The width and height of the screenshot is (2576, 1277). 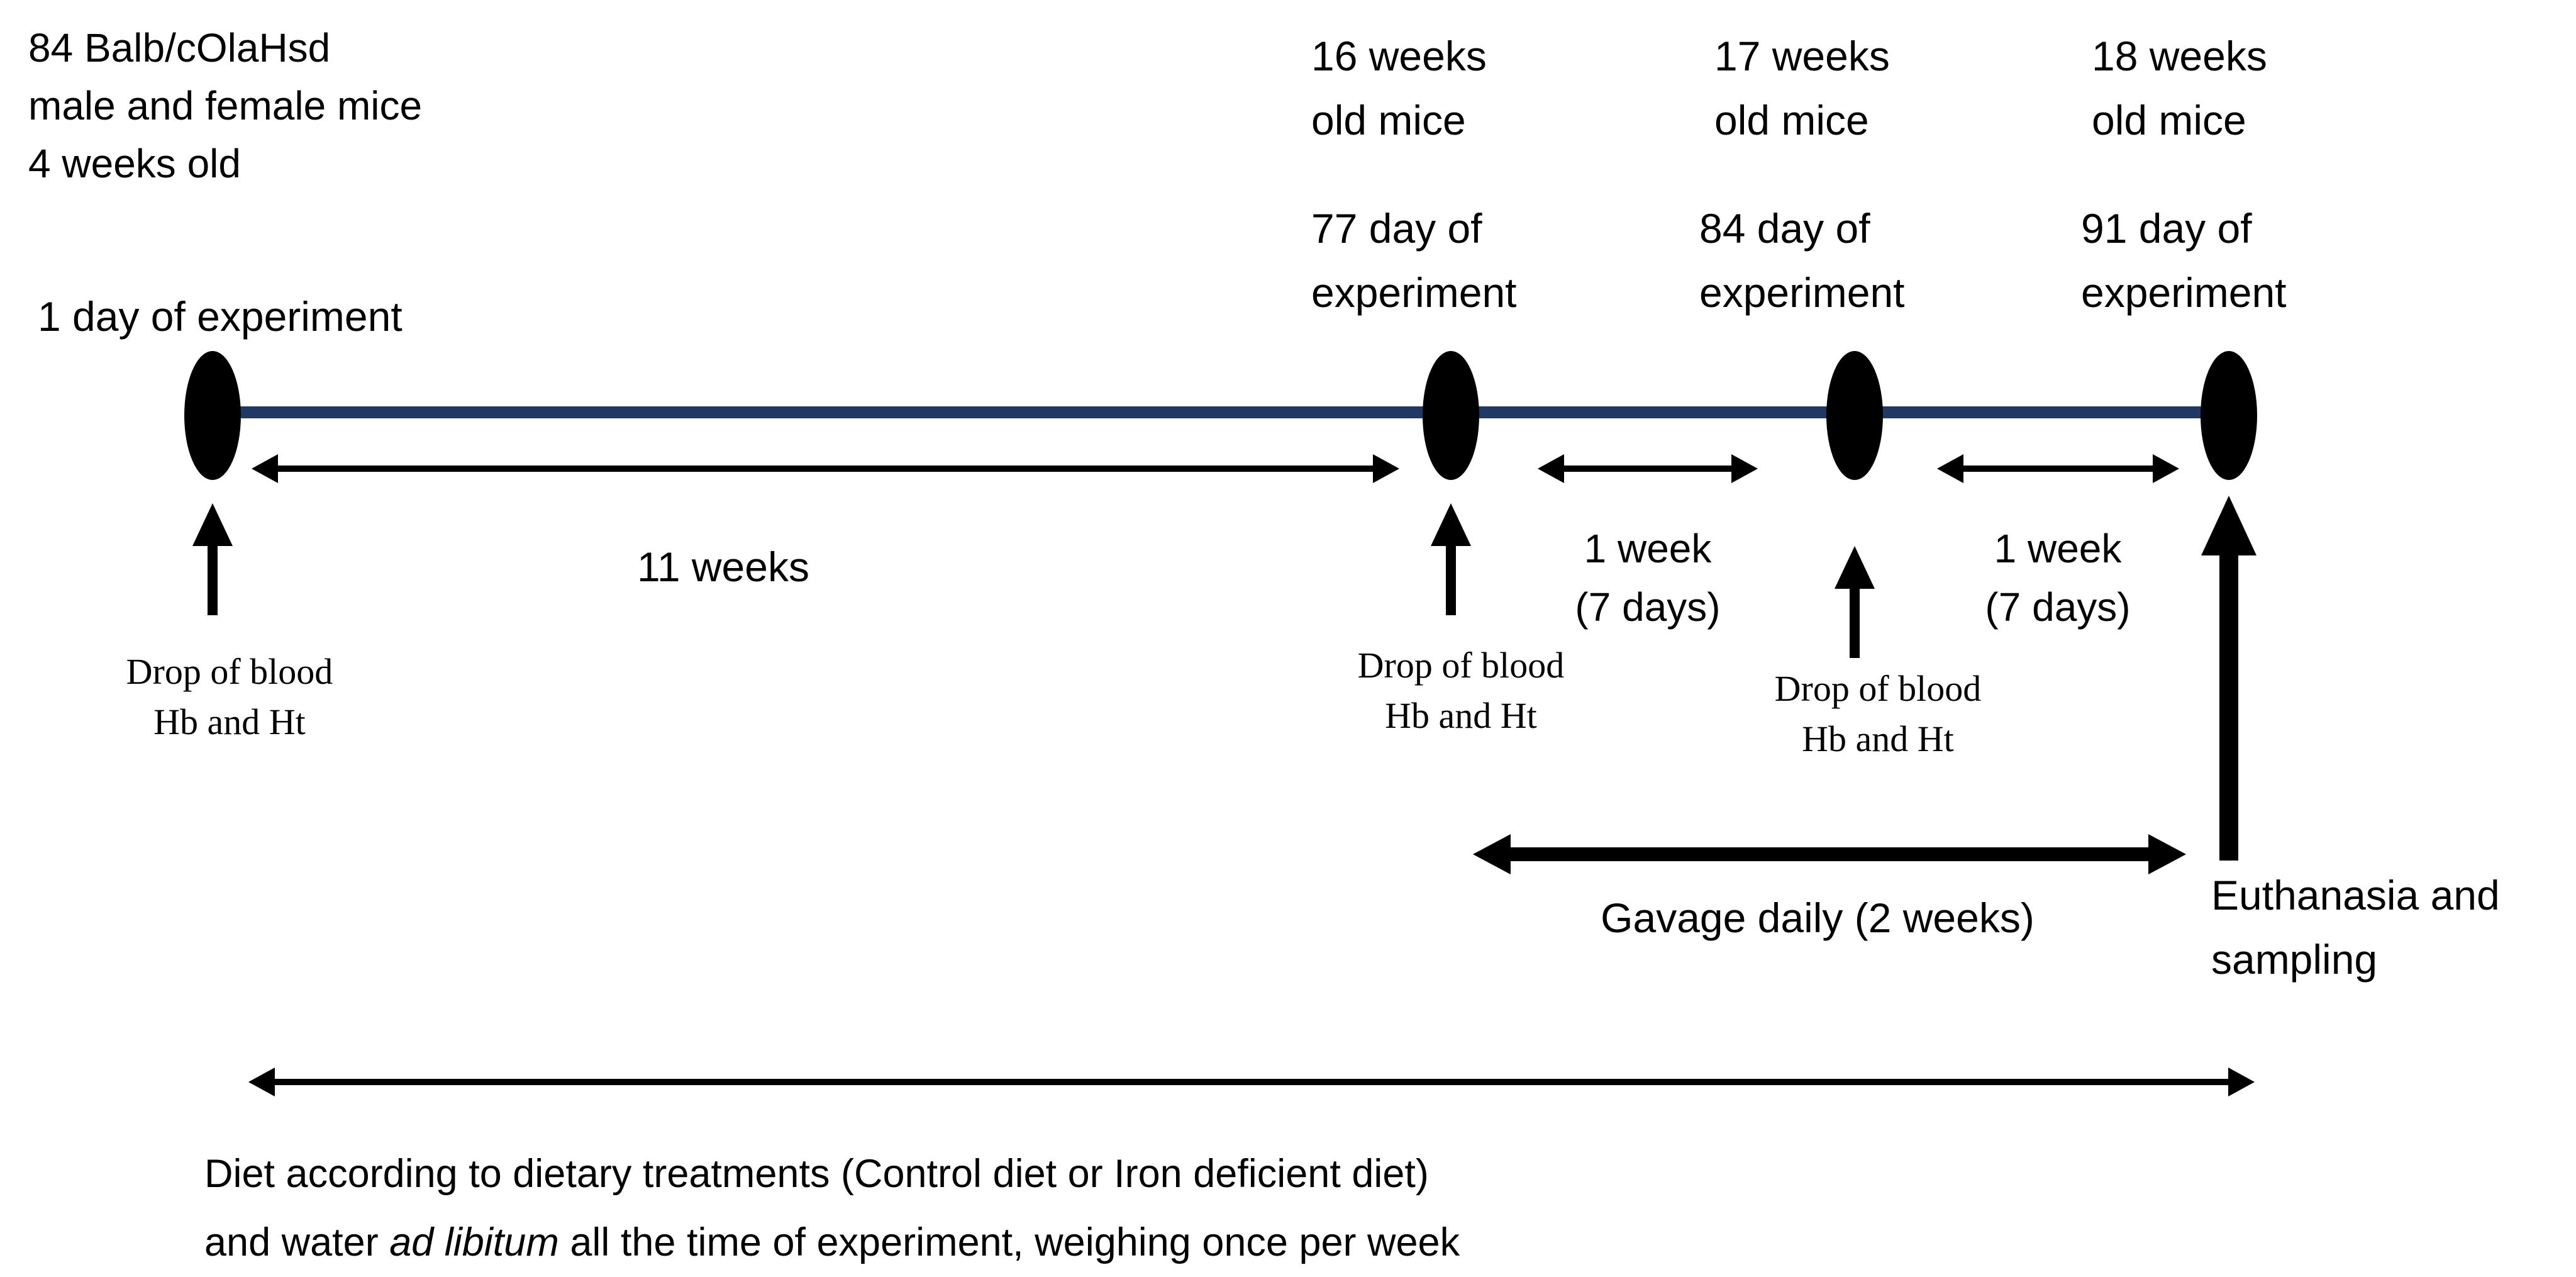 What do you see at coordinates (1791, 120) in the screenshot?
I see `event-3-age-line-2: old mice` at bounding box center [1791, 120].